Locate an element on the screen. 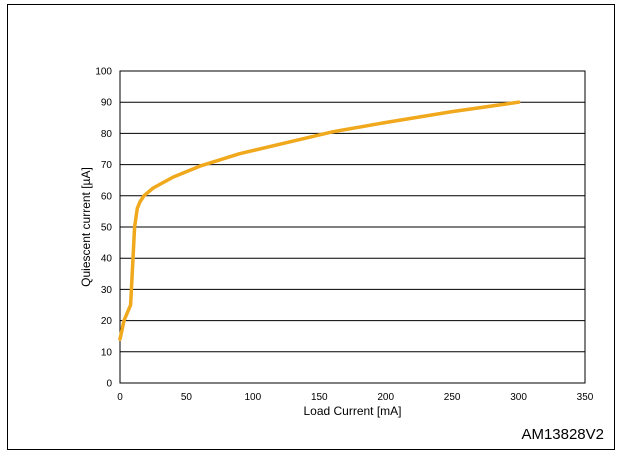 The image size is (625, 454). y-axis-title: Quiescent current [µA] is located at coordinates (86, 227).